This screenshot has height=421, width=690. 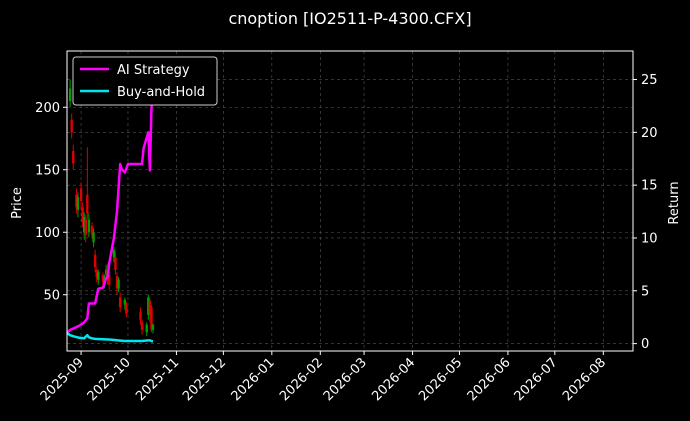 I want to click on y2-tick-label-25: 25, so click(x=649, y=80).